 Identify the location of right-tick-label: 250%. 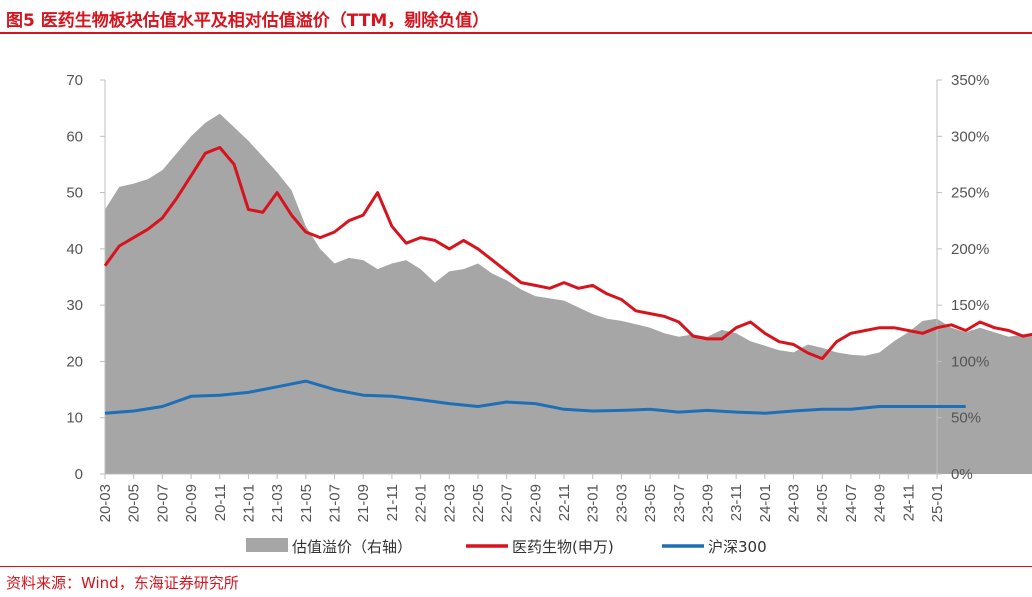
(970, 193).